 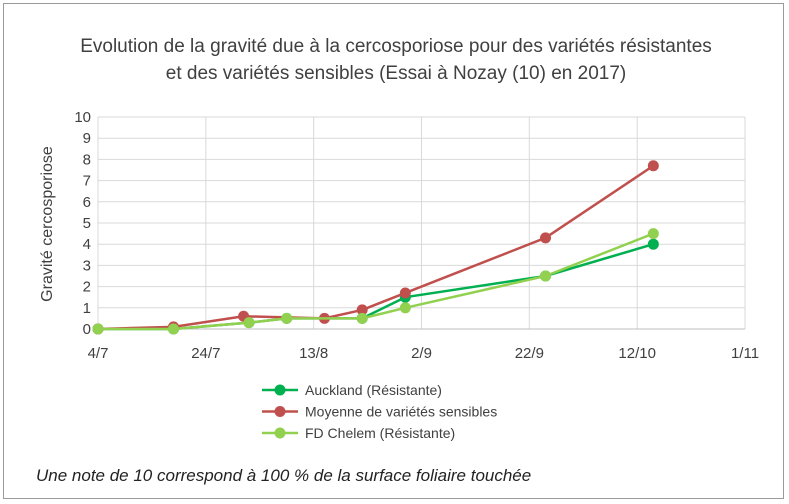 What do you see at coordinates (87, 159) in the screenshot?
I see `y-tick-label: 8` at bounding box center [87, 159].